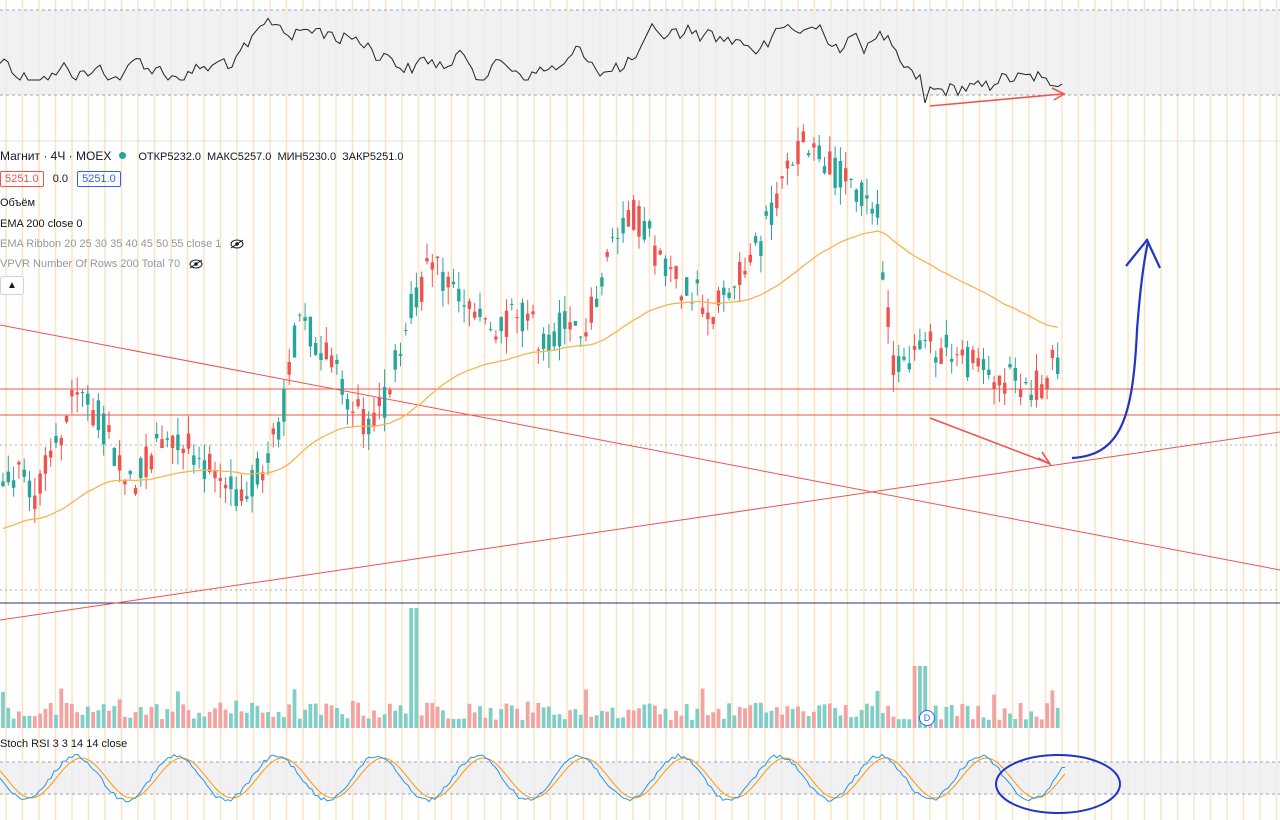 The image size is (1280, 820). I want to click on spread-value: 0.0, so click(60, 179).